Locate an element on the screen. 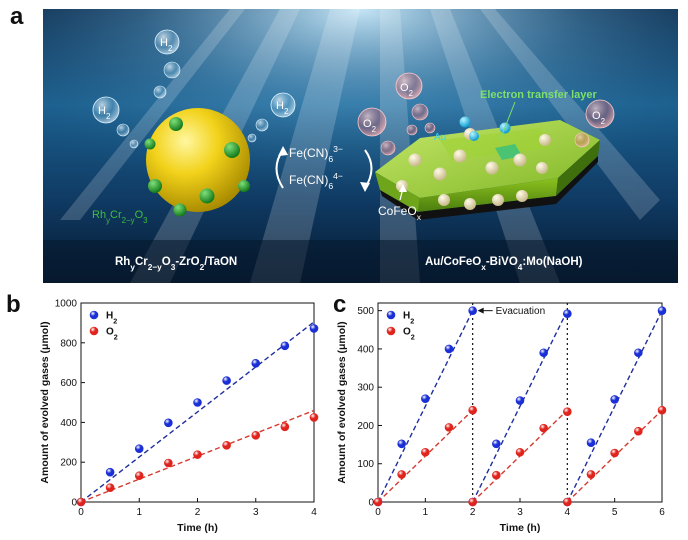 The height and width of the screenshot is (540, 688). o2-bubble-label-left: O2 is located at coordinates (369, 126).